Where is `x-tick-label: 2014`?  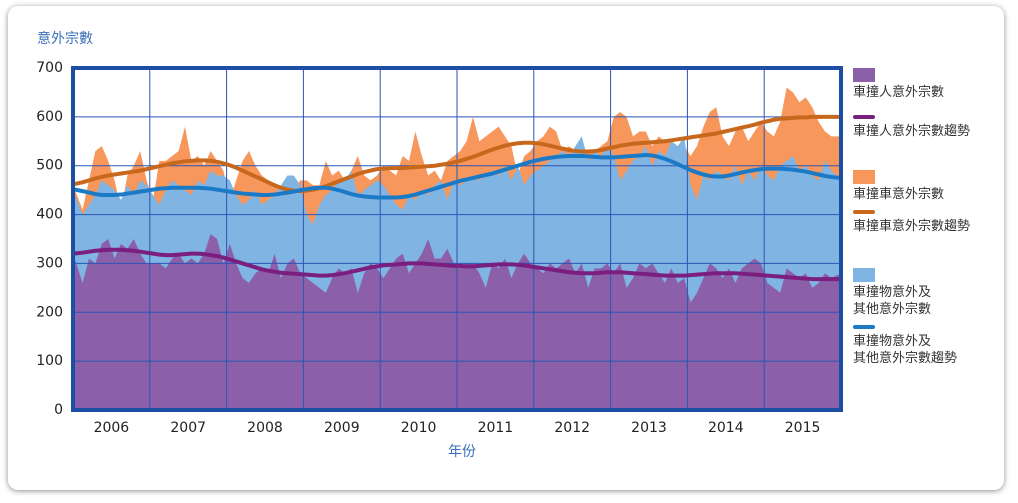 x-tick-label: 2014 is located at coordinates (726, 428).